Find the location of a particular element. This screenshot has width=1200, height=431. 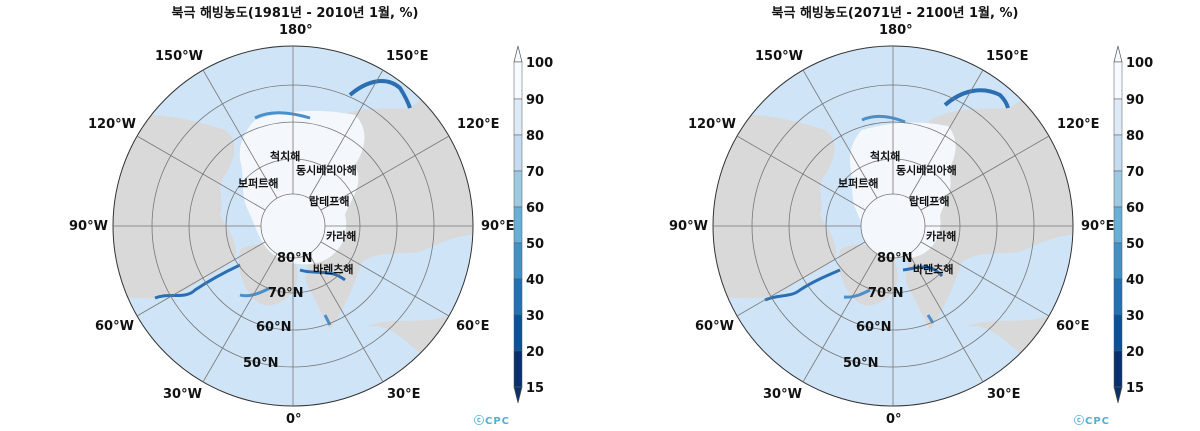

greenland-land is located at coordinates (868, 275).